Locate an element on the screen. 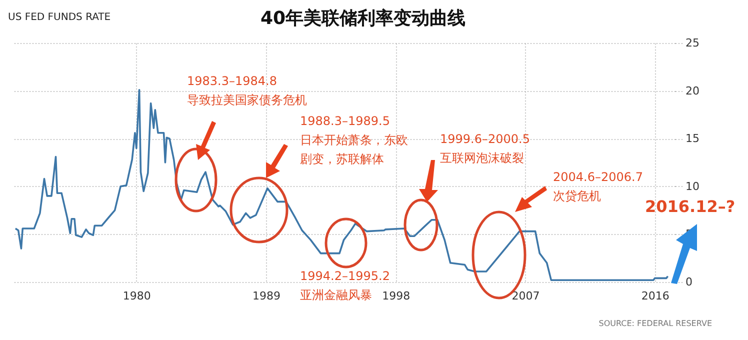 This screenshot has height=340, width=748. x-tick-label: 2007 is located at coordinates (526, 296).